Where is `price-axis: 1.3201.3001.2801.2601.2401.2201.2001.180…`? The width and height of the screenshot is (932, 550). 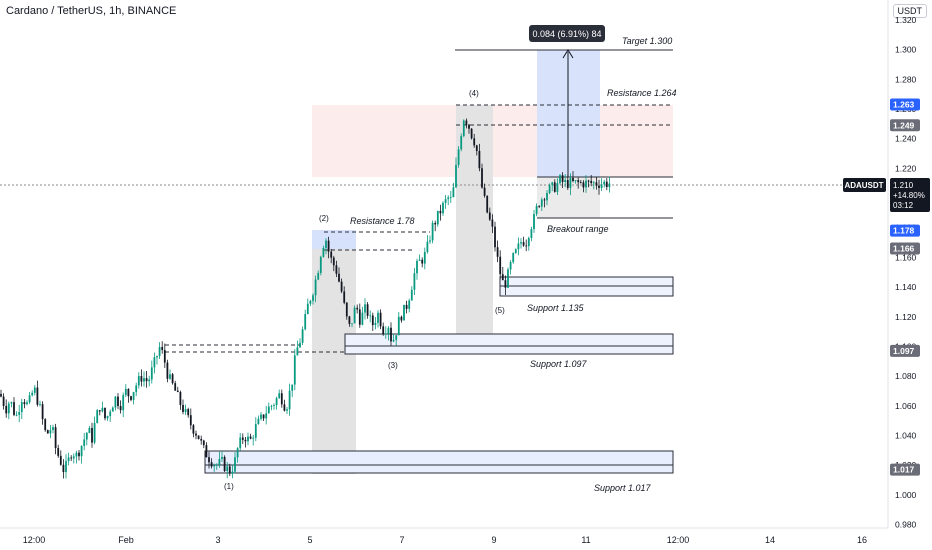 price-axis: 1.3201.3001.2801.2601.2401.2201.2001.180… is located at coordinates (906, 272).